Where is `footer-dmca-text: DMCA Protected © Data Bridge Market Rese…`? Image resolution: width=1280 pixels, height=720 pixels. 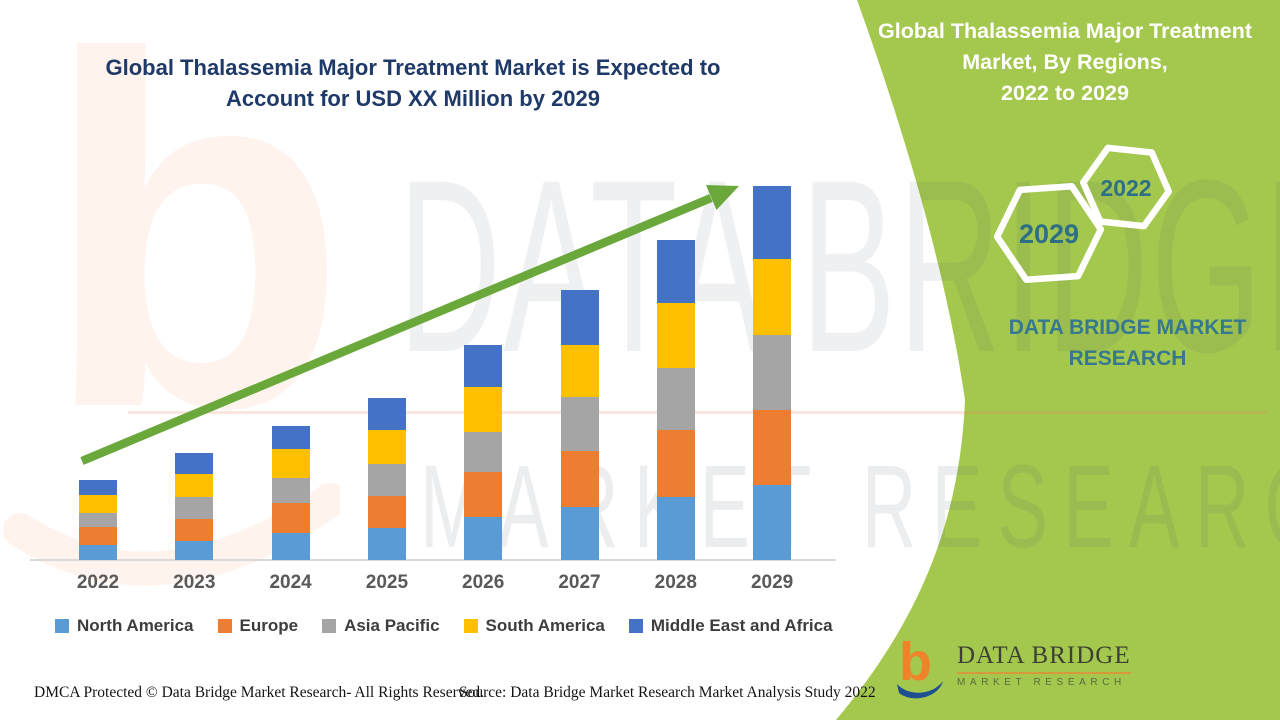
footer-dmca-text: DMCA Protected © Data Bridge Market Rese… is located at coordinates (259, 692).